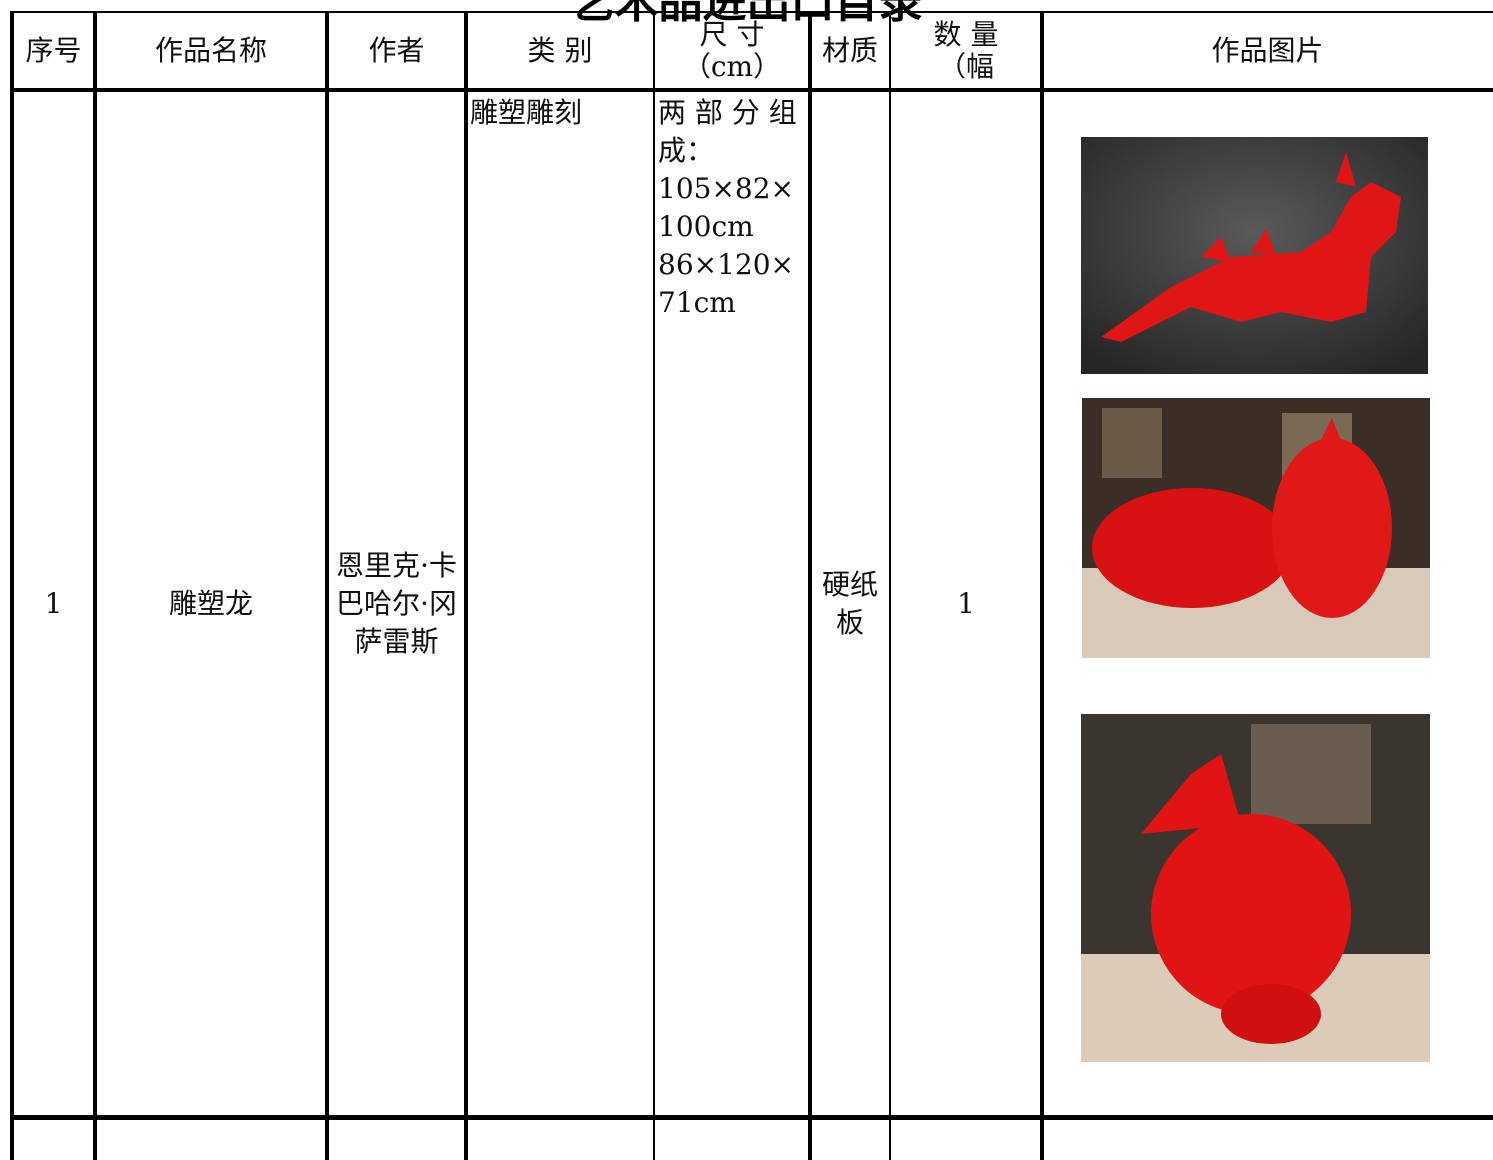 Image resolution: width=1493 pixels, height=1160 pixels. I want to click on header-cell: 作品图片, so click(1267, 51).